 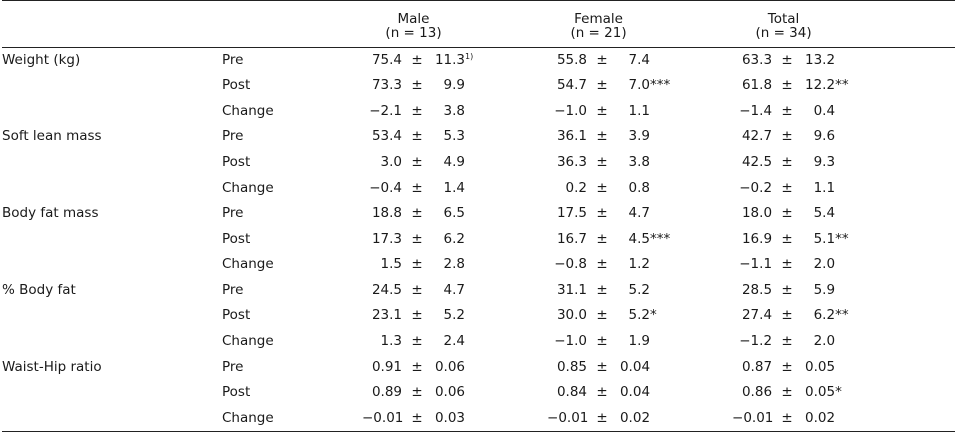 What do you see at coordinates (757, 238) in the screenshot?
I see `cell-mean: 16.9` at bounding box center [757, 238].